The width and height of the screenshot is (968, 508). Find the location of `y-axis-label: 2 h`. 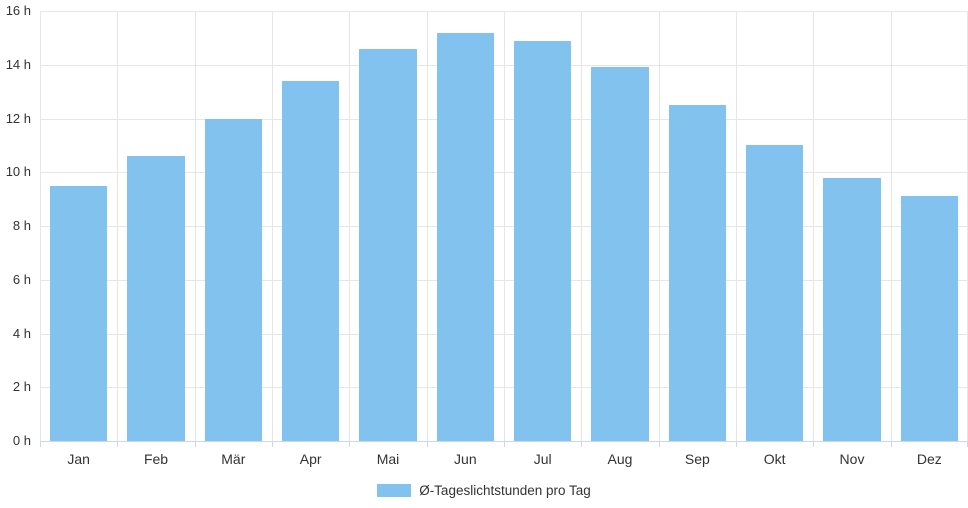

y-axis-label: 2 h is located at coordinates (21, 387).